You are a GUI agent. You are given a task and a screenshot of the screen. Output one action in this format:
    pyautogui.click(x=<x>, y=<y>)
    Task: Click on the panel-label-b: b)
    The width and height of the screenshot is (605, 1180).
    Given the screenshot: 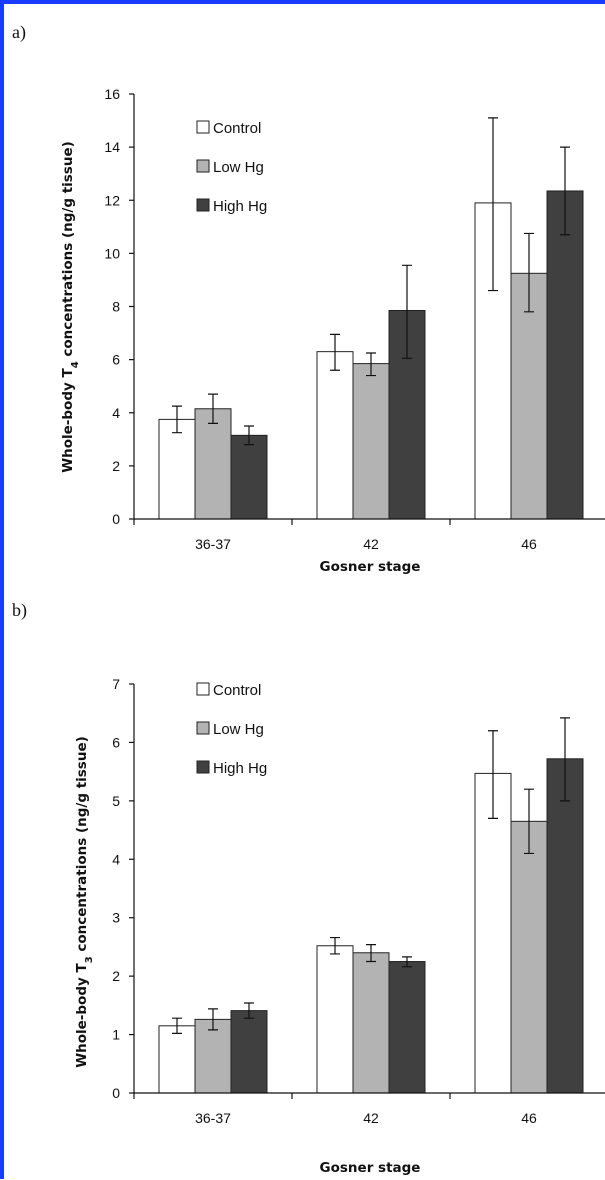 What is the action you would take?
    pyautogui.click(x=19, y=610)
    